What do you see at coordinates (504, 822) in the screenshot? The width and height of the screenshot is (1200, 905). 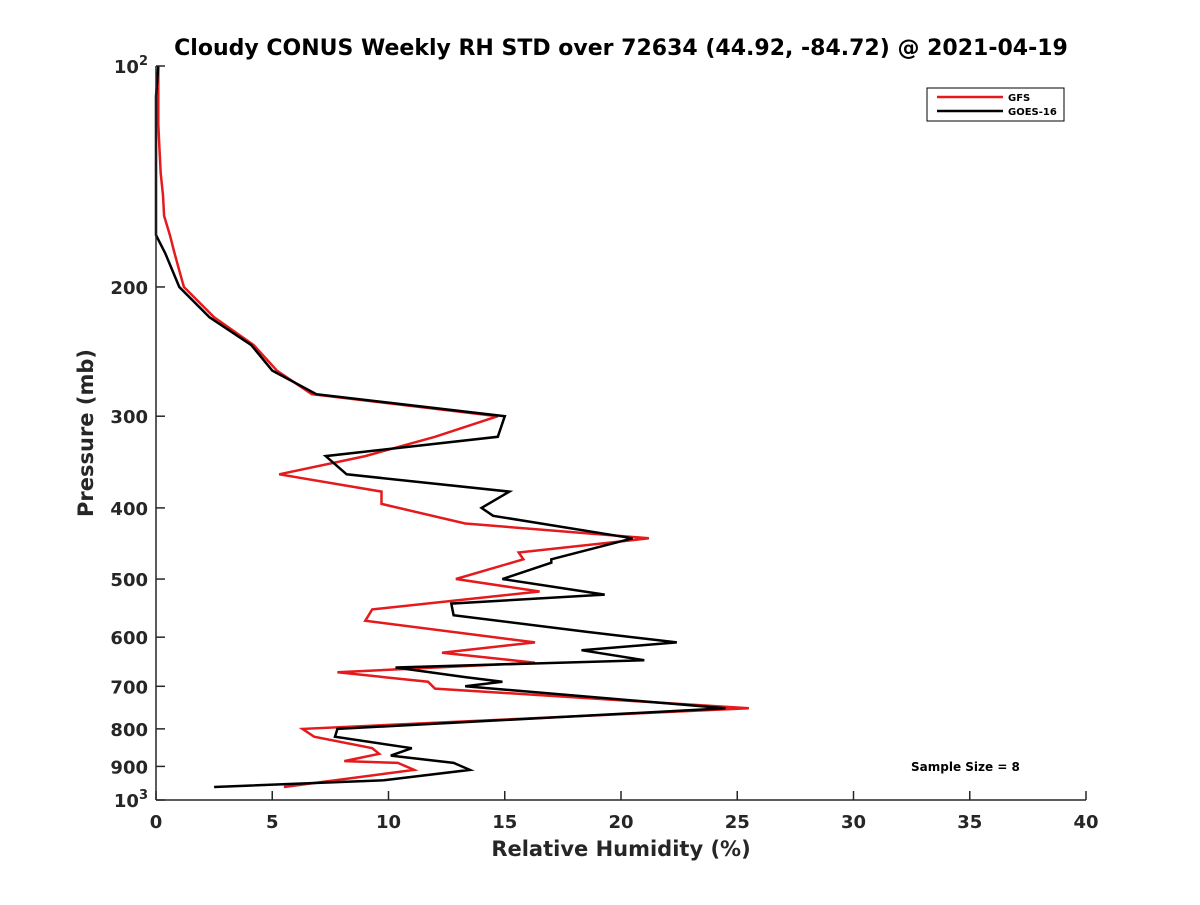 I see `x-tick-label: 15` at bounding box center [504, 822].